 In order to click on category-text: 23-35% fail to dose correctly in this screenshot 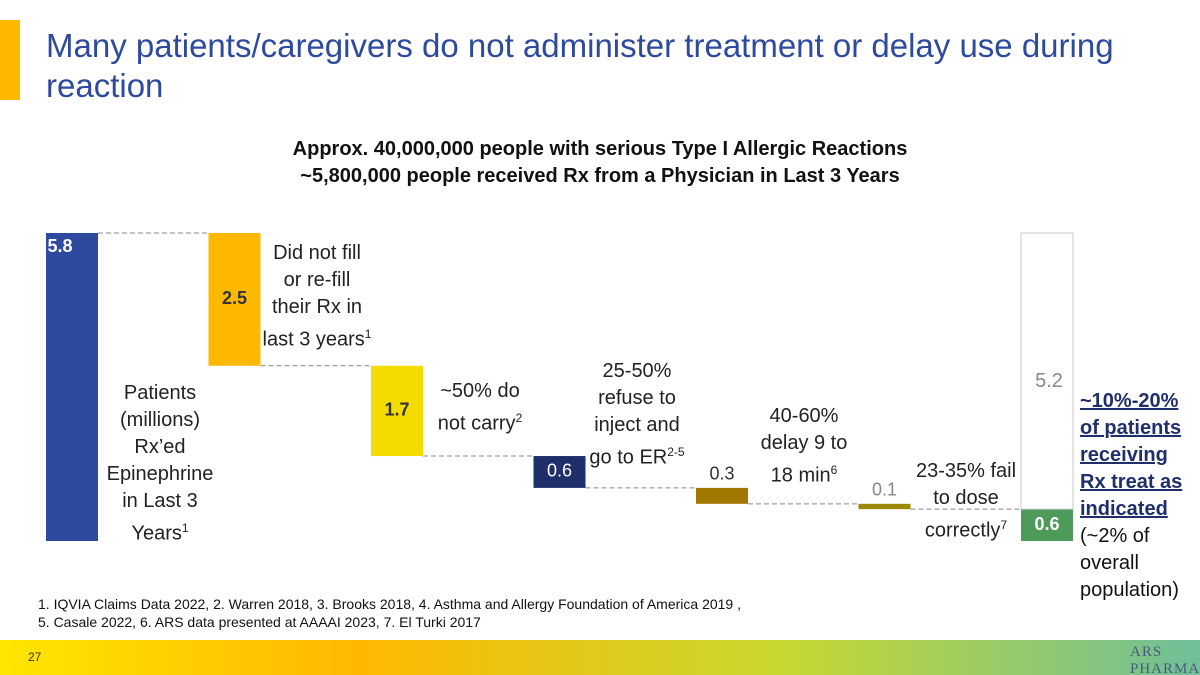, I will do `click(966, 501)`.